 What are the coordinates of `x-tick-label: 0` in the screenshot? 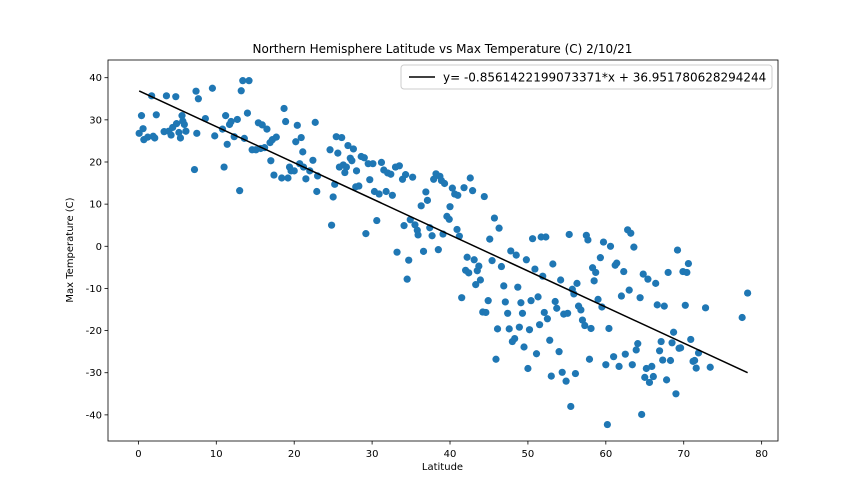 It's located at (138, 454).